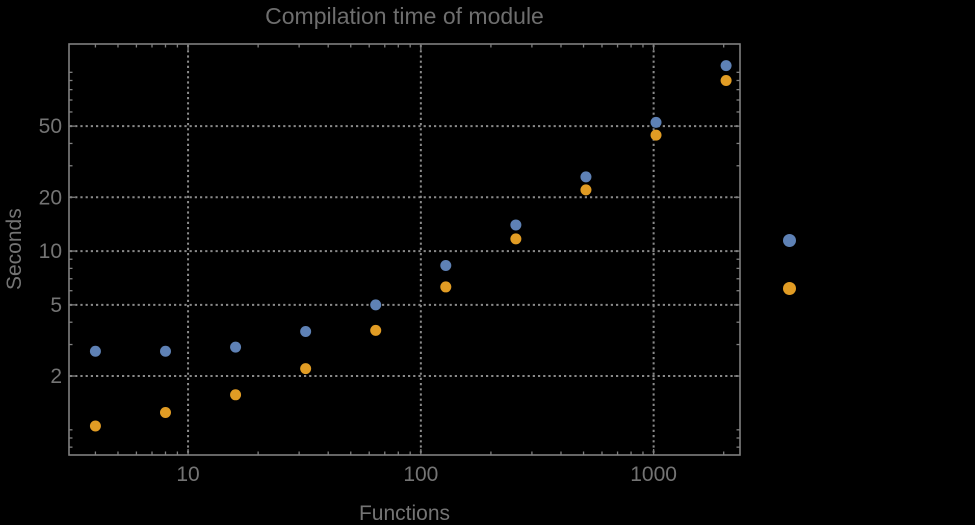 This screenshot has width=975, height=525. Describe the element at coordinates (420, 474) in the screenshot. I see `x-tick-label: 100` at that location.